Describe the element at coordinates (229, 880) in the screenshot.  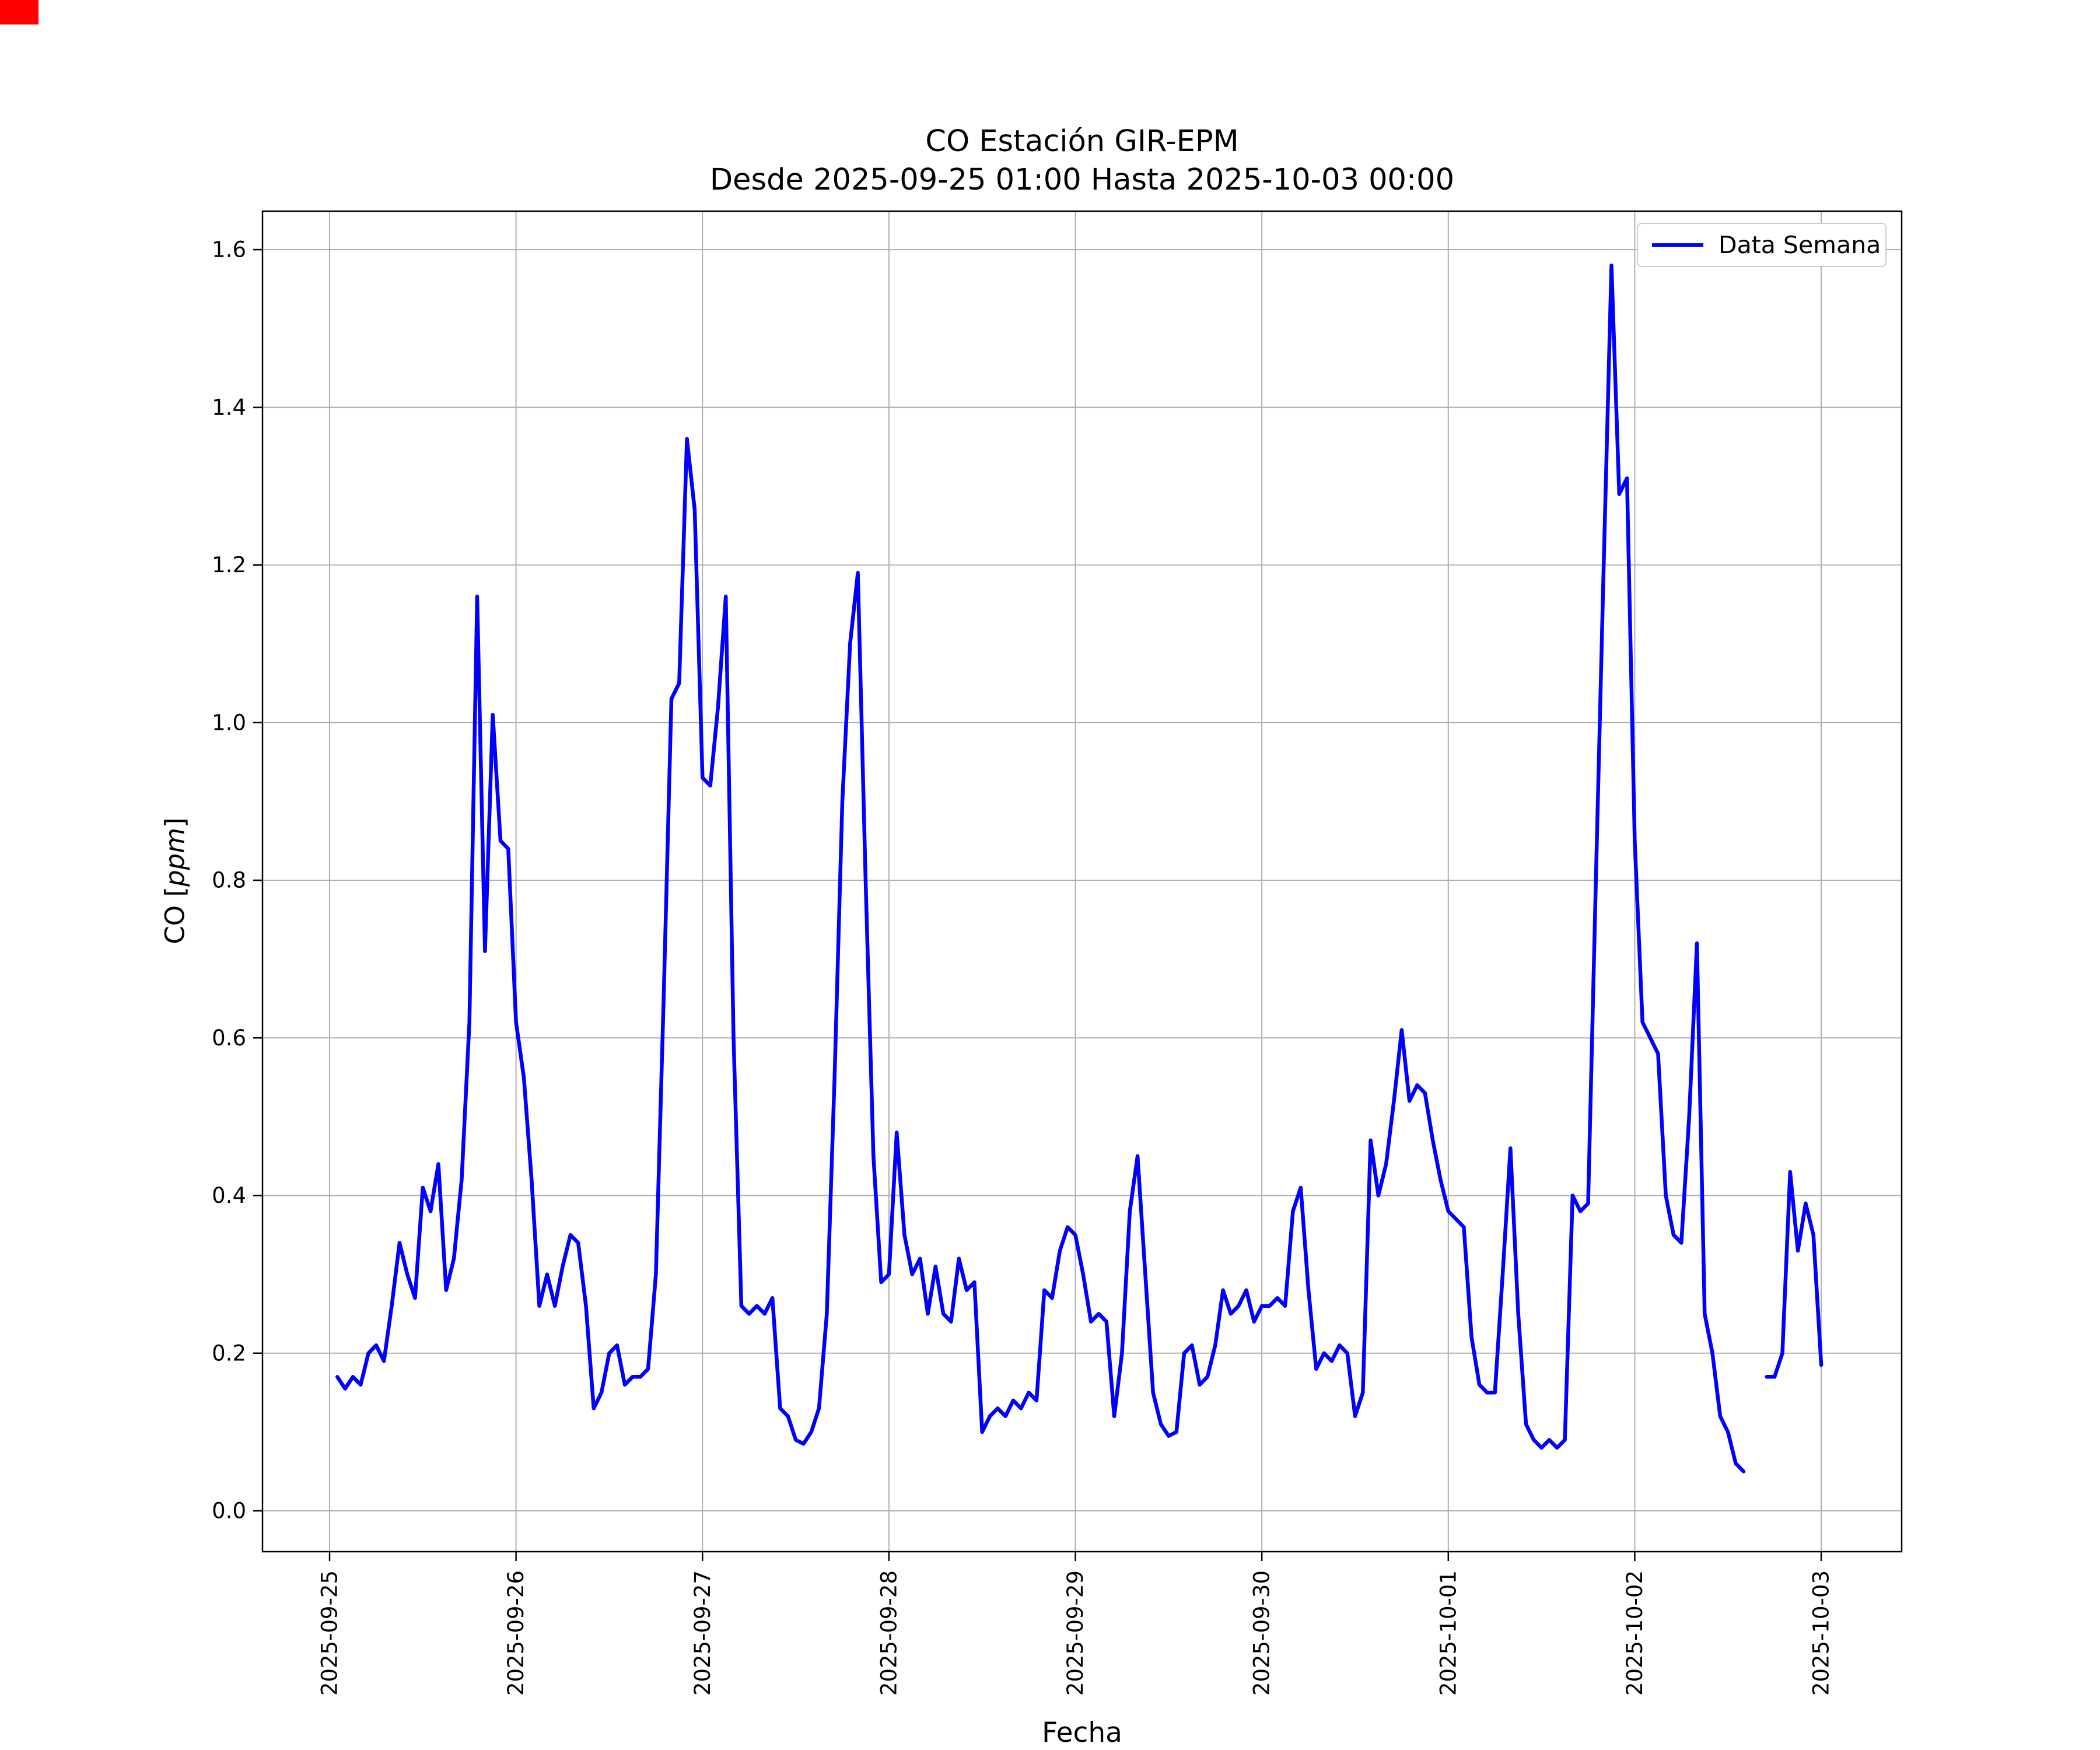
I see `y-tick-label: 0.8` at that location.